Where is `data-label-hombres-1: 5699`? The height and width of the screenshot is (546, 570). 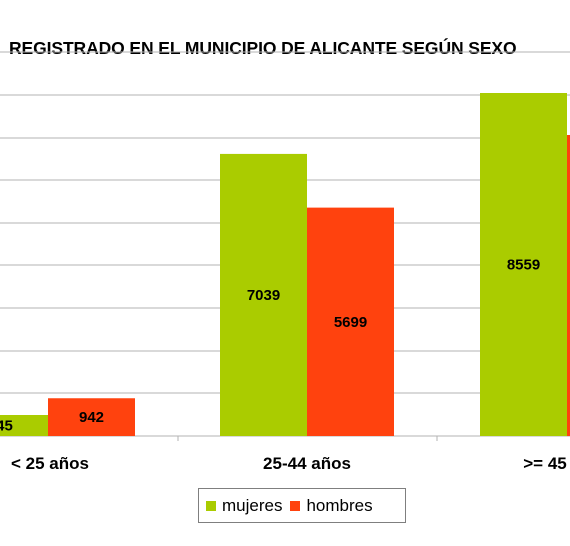 data-label-hombres-1: 5699 is located at coordinates (350, 322).